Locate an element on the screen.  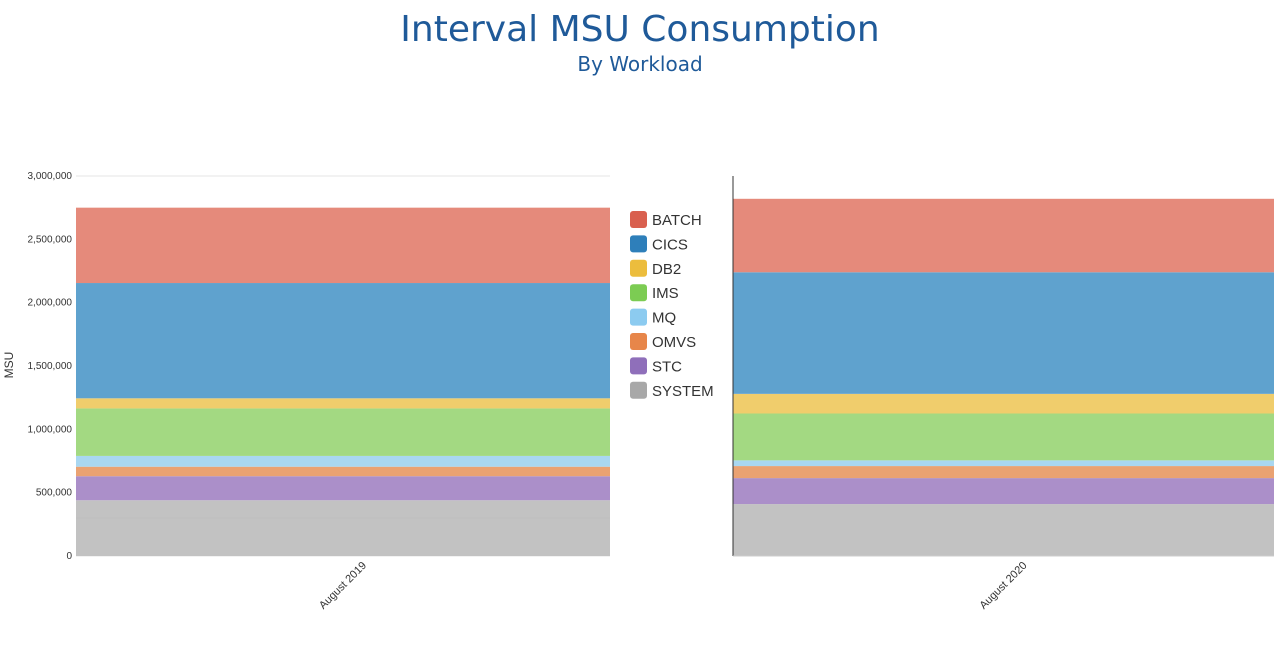
legend: BATCH CICS DB2 IMS MQ OMVS STC SYSTEM is located at coordinates (672, 305).